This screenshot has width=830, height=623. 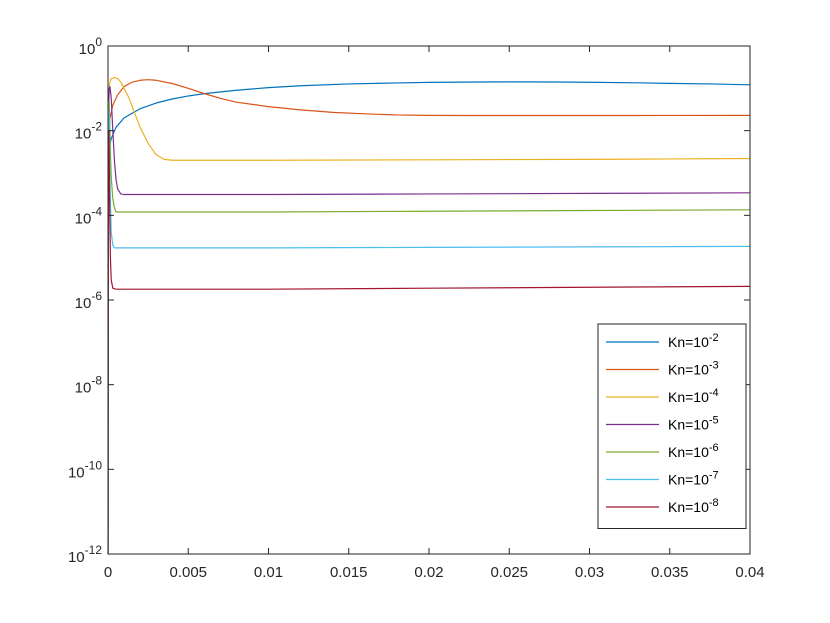 What do you see at coordinates (693, 396) in the screenshot?
I see `legend-label: Kn=10-4` at bounding box center [693, 396].